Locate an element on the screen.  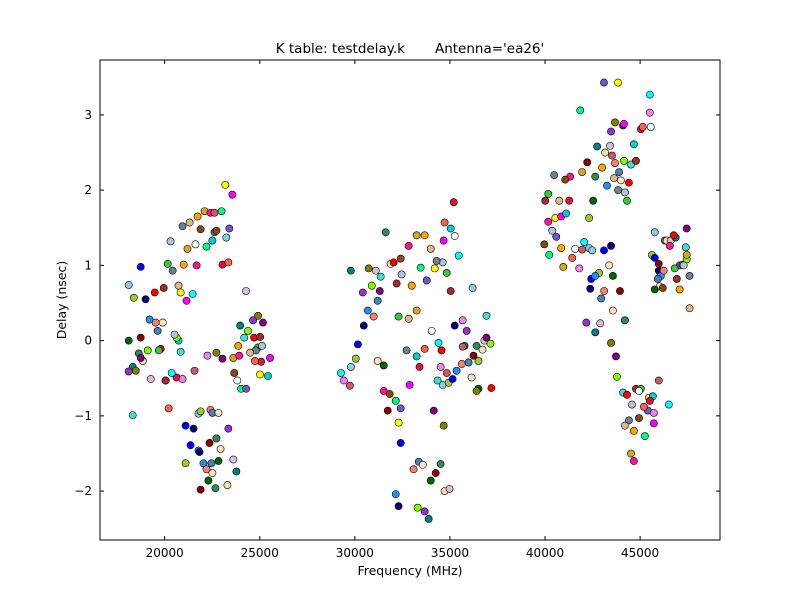
x-axis-label: Frequency (MHz) is located at coordinates (409, 570).